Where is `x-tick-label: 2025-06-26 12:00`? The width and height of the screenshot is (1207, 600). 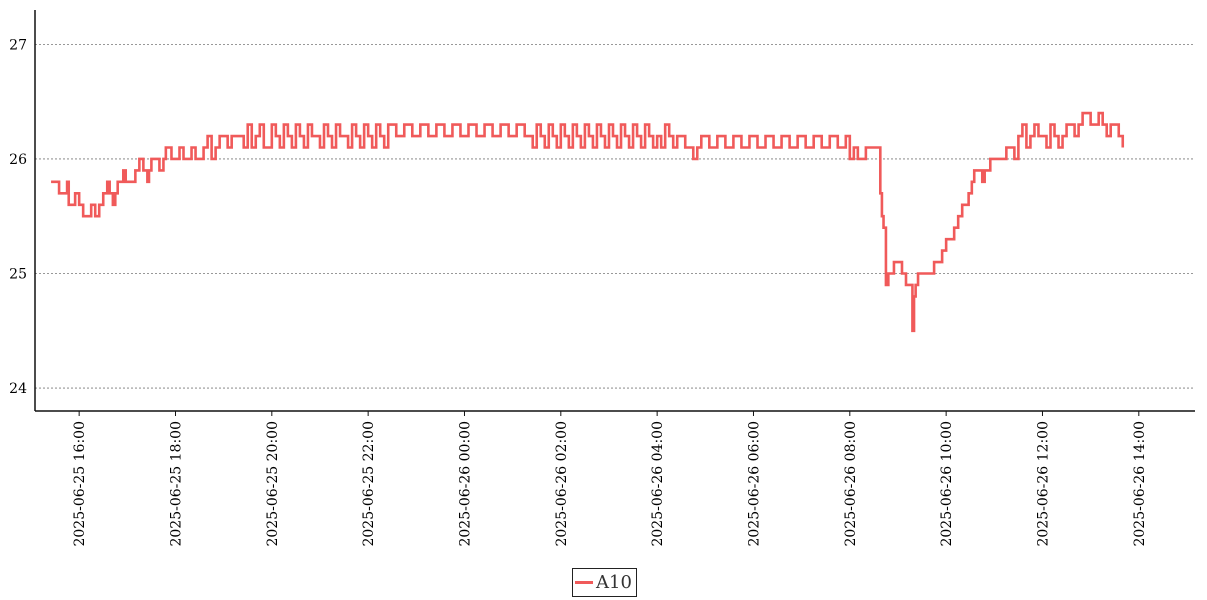
x-tick-label: 2025-06-26 12:00 is located at coordinates (1043, 484).